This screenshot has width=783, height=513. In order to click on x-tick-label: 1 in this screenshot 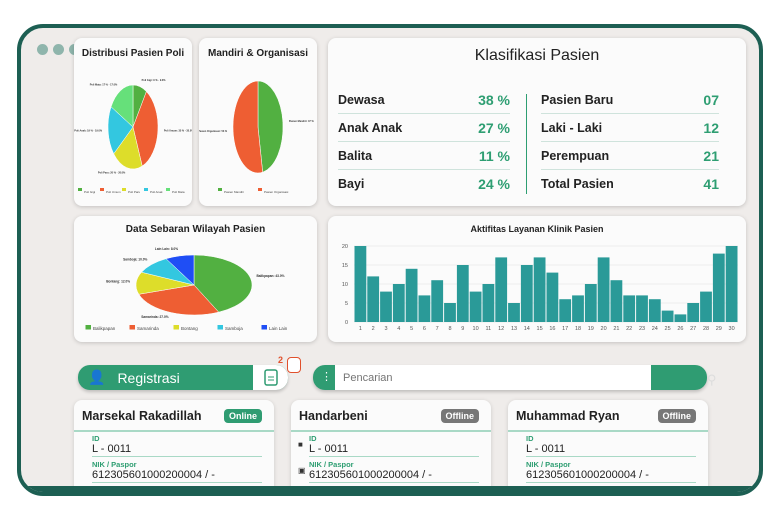, I will do `click(360, 329)`.